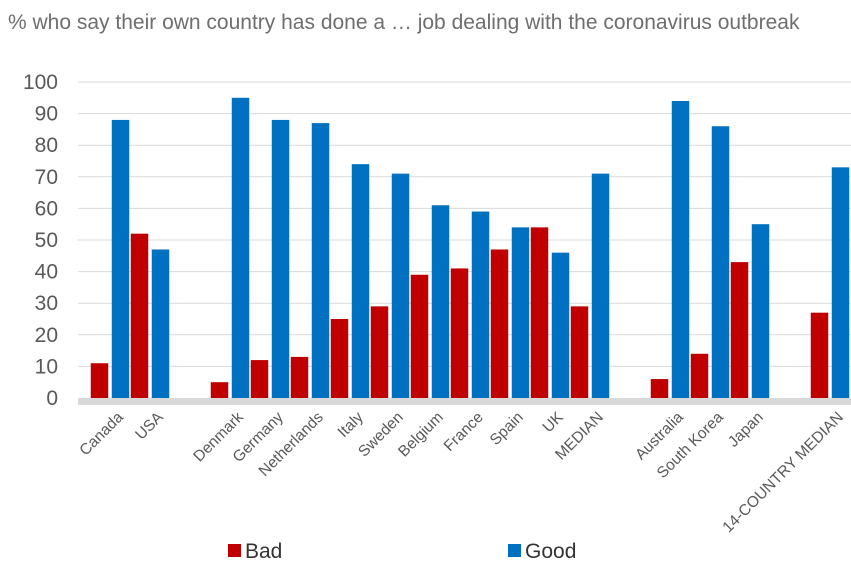 Image resolution: width=851 pixels, height=561 pixels. Describe the element at coordinates (46, 335) in the screenshot. I see `y-tick-label: 20` at that location.